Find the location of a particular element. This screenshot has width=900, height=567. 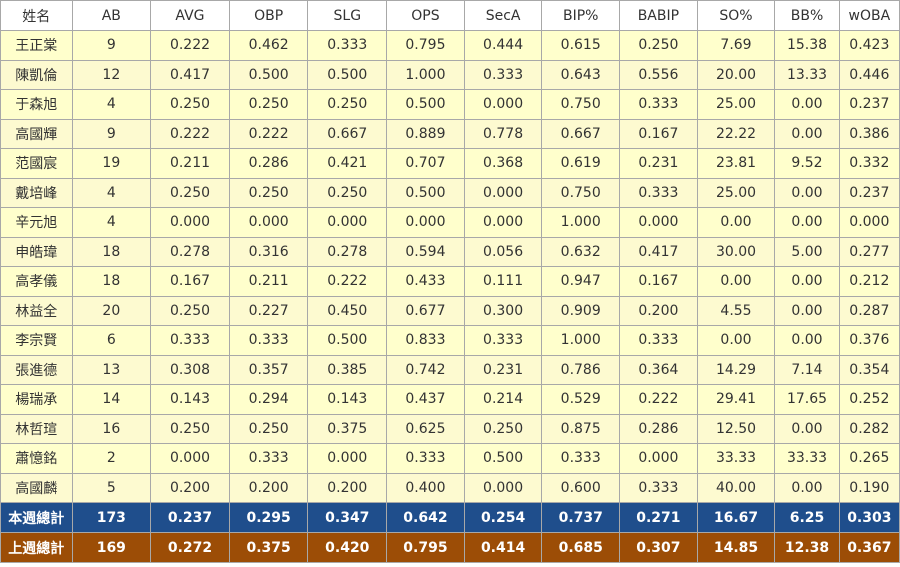

column-header: wOBA is located at coordinates (869, 15).